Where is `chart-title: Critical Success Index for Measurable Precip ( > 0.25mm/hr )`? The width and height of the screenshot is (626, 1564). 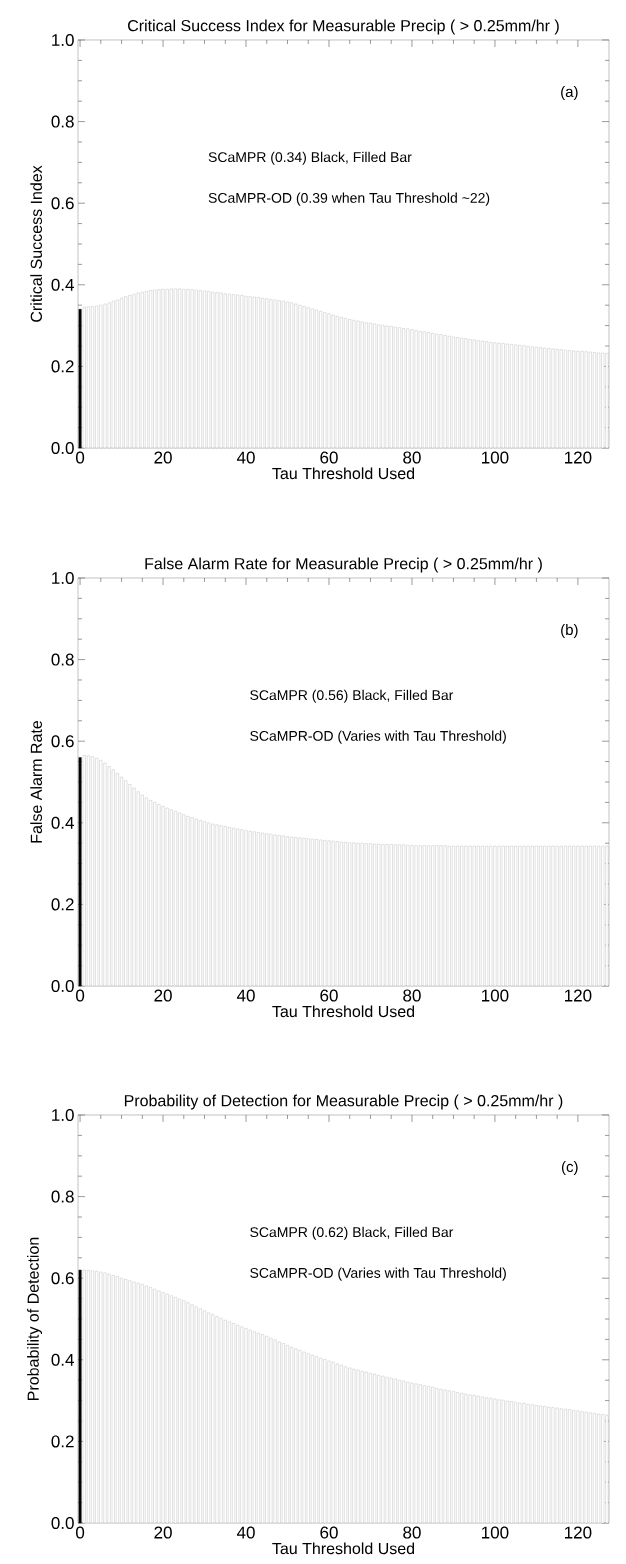 chart-title: Critical Success Index for Measurable Precip ( > 0.25mm/hr ) is located at coordinates (343, 27).